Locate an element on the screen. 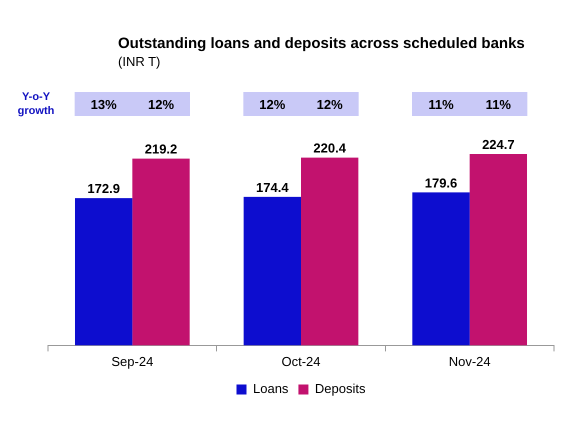  text: Y-o-Y growth is located at coordinates (36, 104).